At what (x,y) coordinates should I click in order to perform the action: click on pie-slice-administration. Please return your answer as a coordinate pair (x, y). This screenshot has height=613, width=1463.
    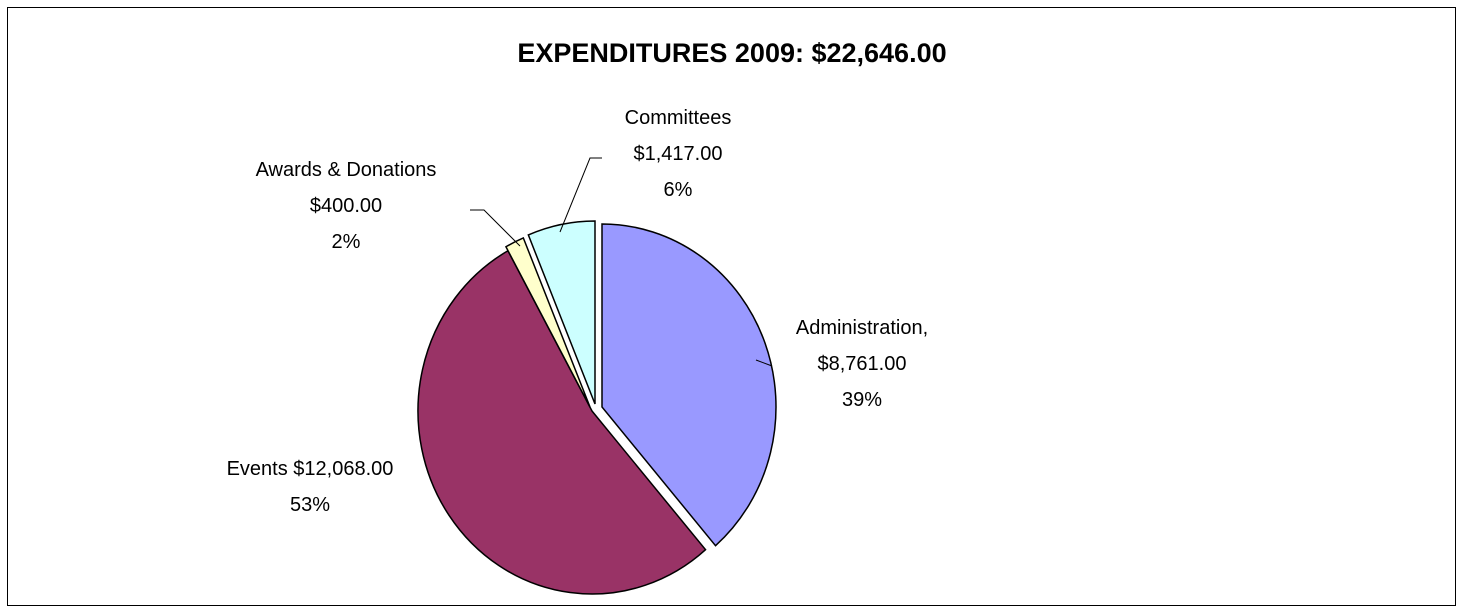
    Looking at the image, I should click on (689, 385).